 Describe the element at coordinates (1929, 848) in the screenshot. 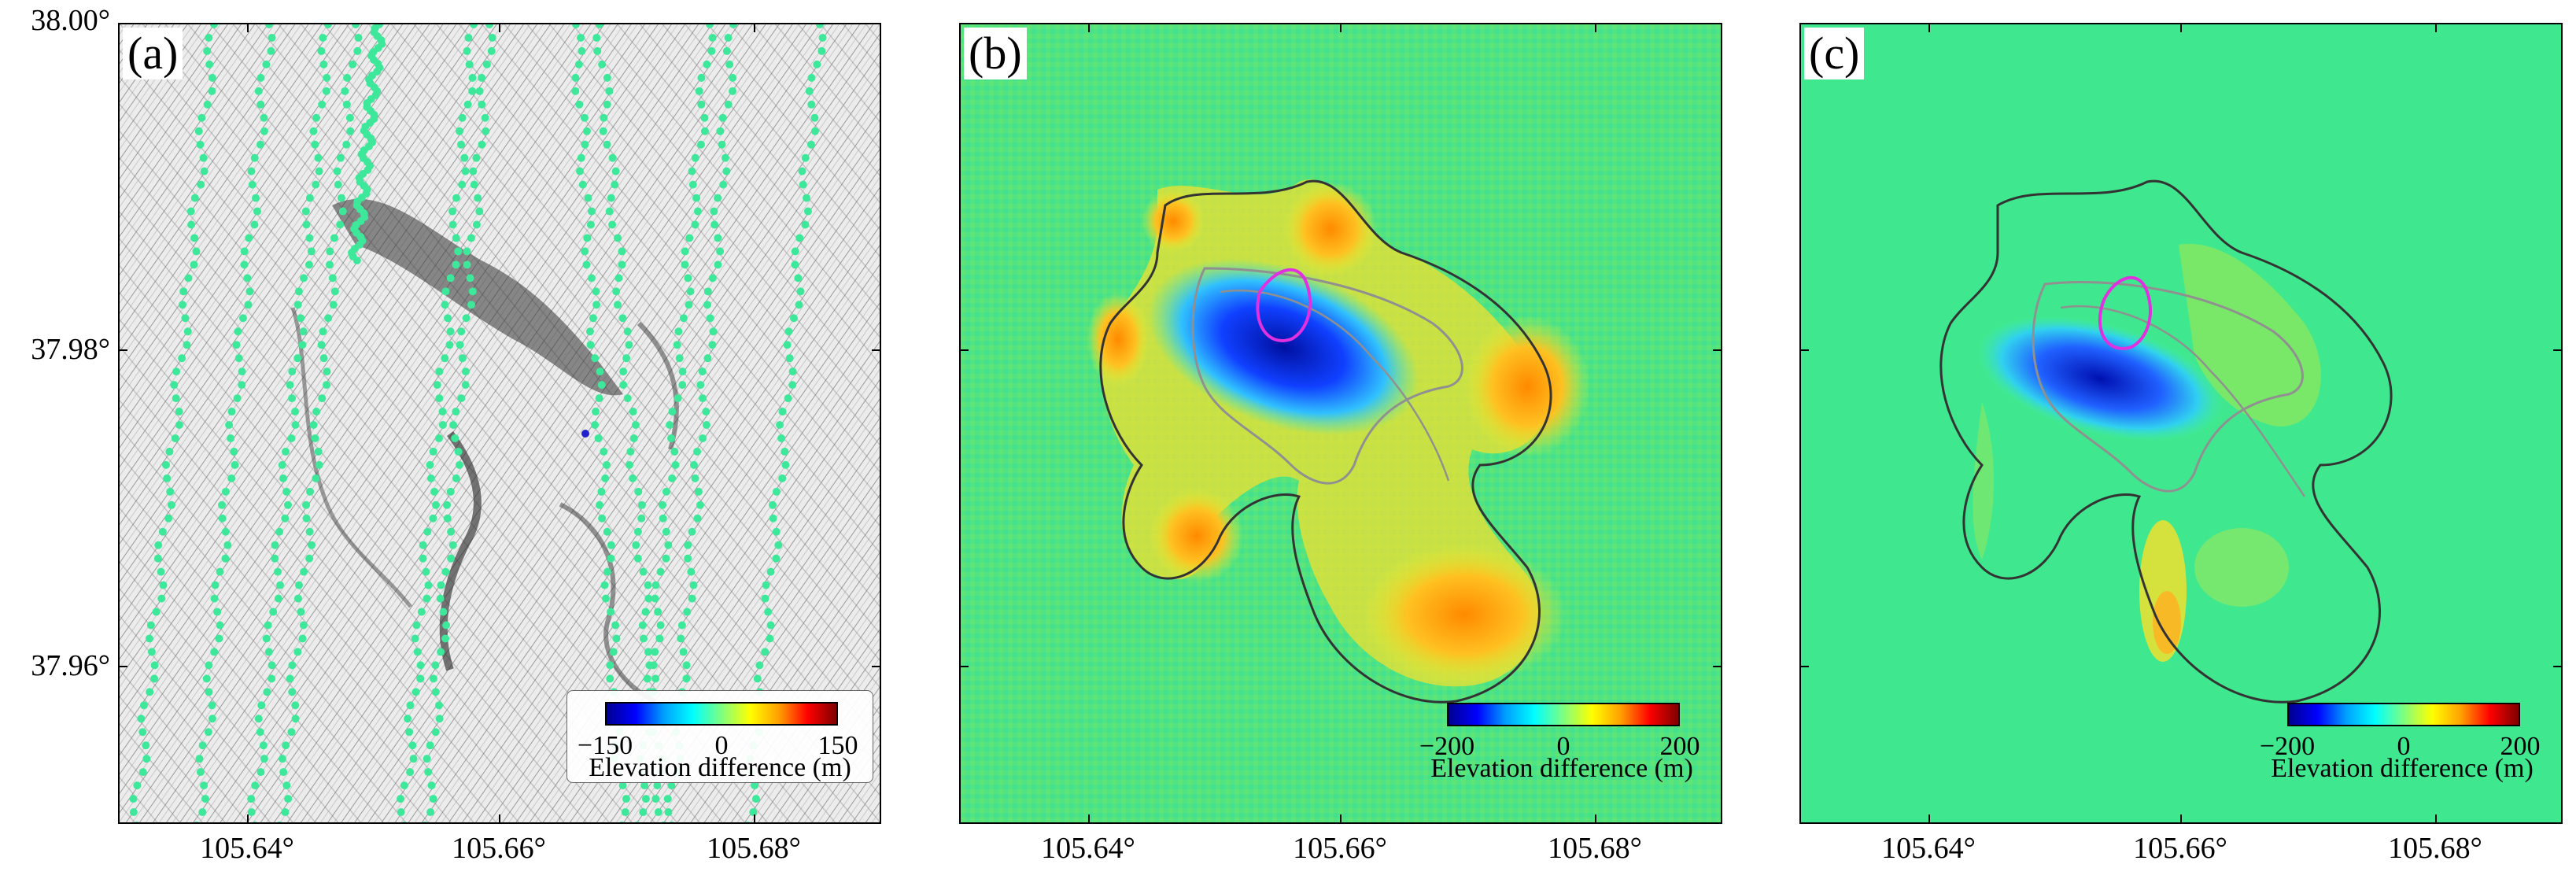

I see `x-tick-c-105-64: 105.64°` at that location.